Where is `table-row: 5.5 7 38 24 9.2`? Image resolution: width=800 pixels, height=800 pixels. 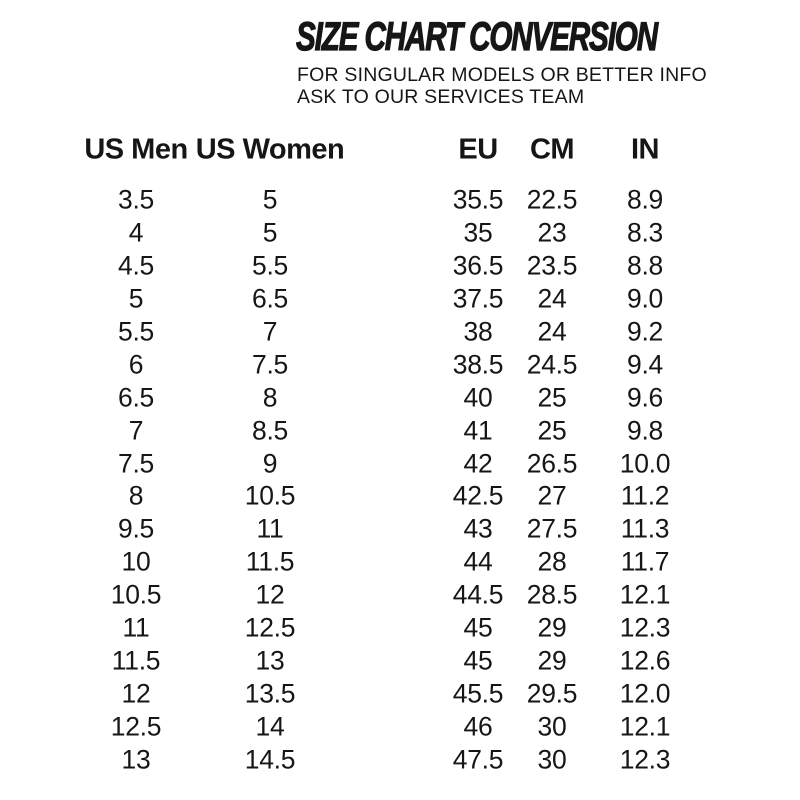 table-row: 5.5 7 38 24 9.2 is located at coordinates (400, 332).